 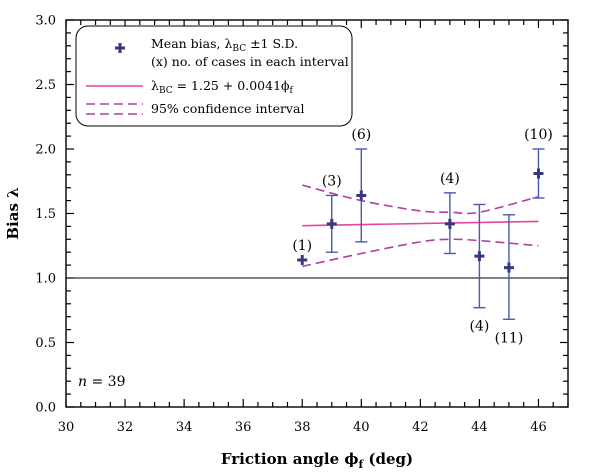 What do you see at coordinates (155, 85) in the screenshot?
I see `legend-fit-prefix: λ` at bounding box center [155, 85].